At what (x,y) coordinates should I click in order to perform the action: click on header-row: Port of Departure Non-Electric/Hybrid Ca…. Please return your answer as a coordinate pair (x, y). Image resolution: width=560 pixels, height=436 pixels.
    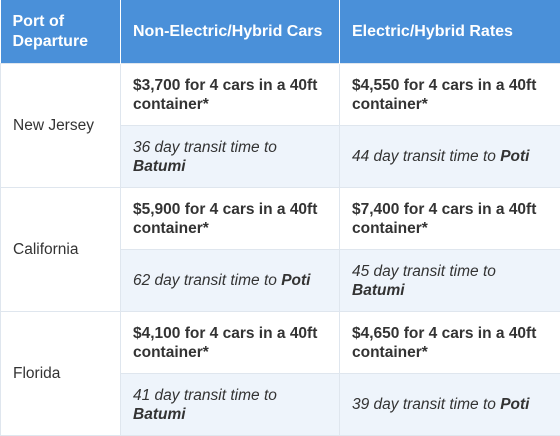
    Looking at the image, I should click on (280, 32).